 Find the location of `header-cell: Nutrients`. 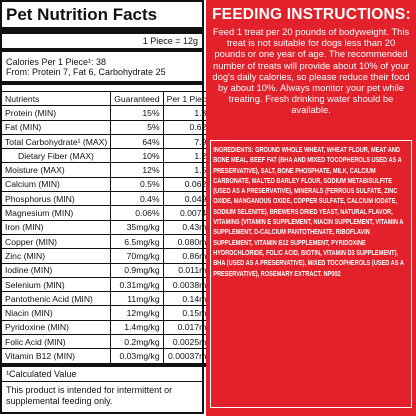

header-cell: Nutrients is located at coordinates (56, 98).